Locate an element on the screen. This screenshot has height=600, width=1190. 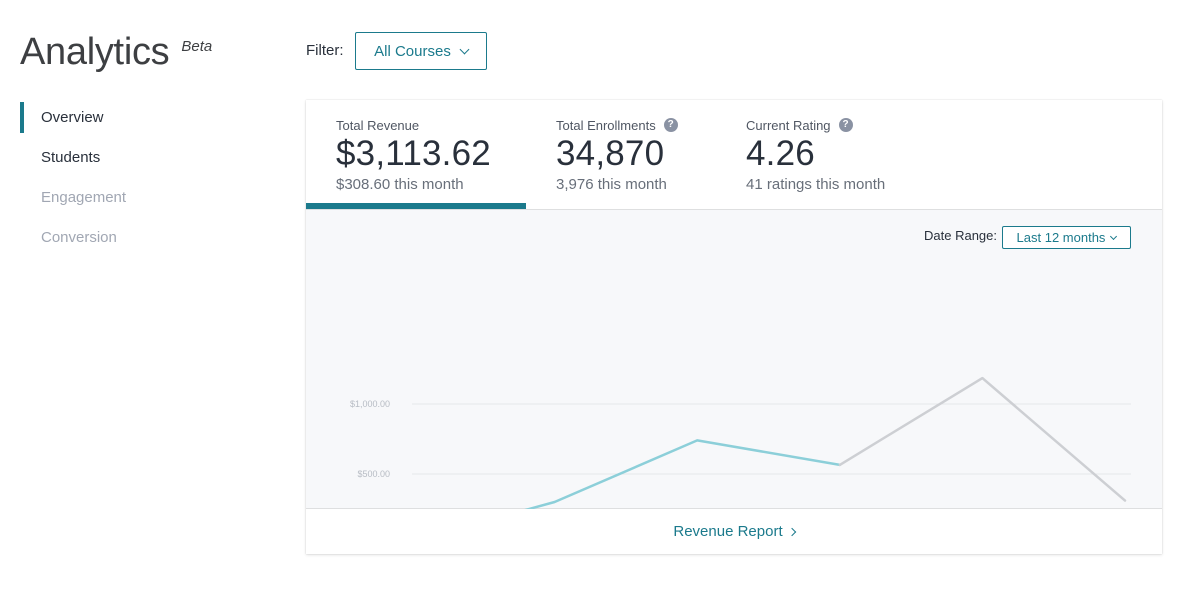
sidebar-item-overview: Overview is located at coordinates (140, 122).